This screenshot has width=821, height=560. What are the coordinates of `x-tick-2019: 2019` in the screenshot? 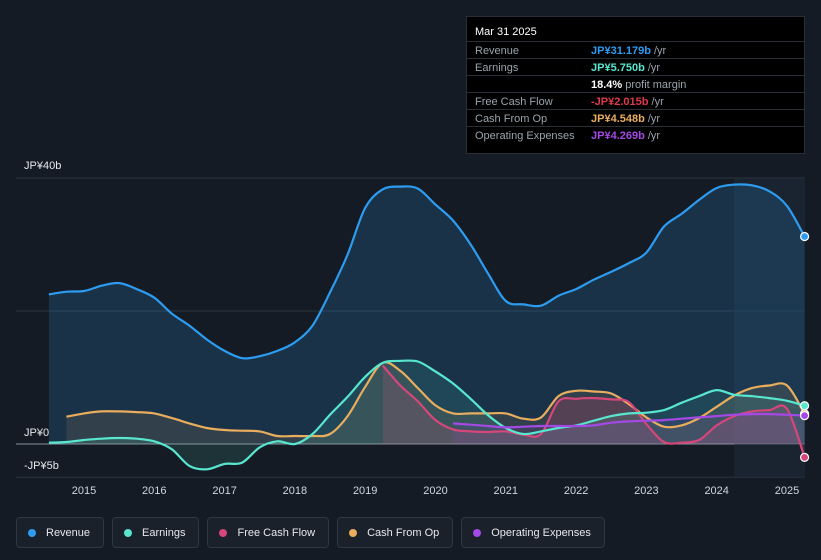 It's located at (365, 491).